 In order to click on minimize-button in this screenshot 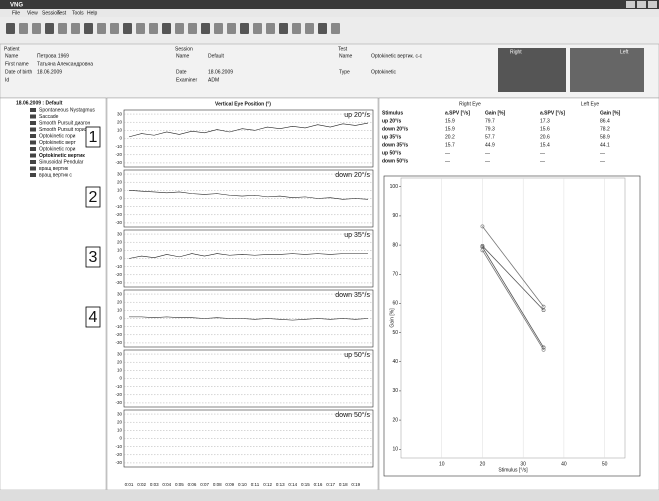, I will do `click(630, 4)`.